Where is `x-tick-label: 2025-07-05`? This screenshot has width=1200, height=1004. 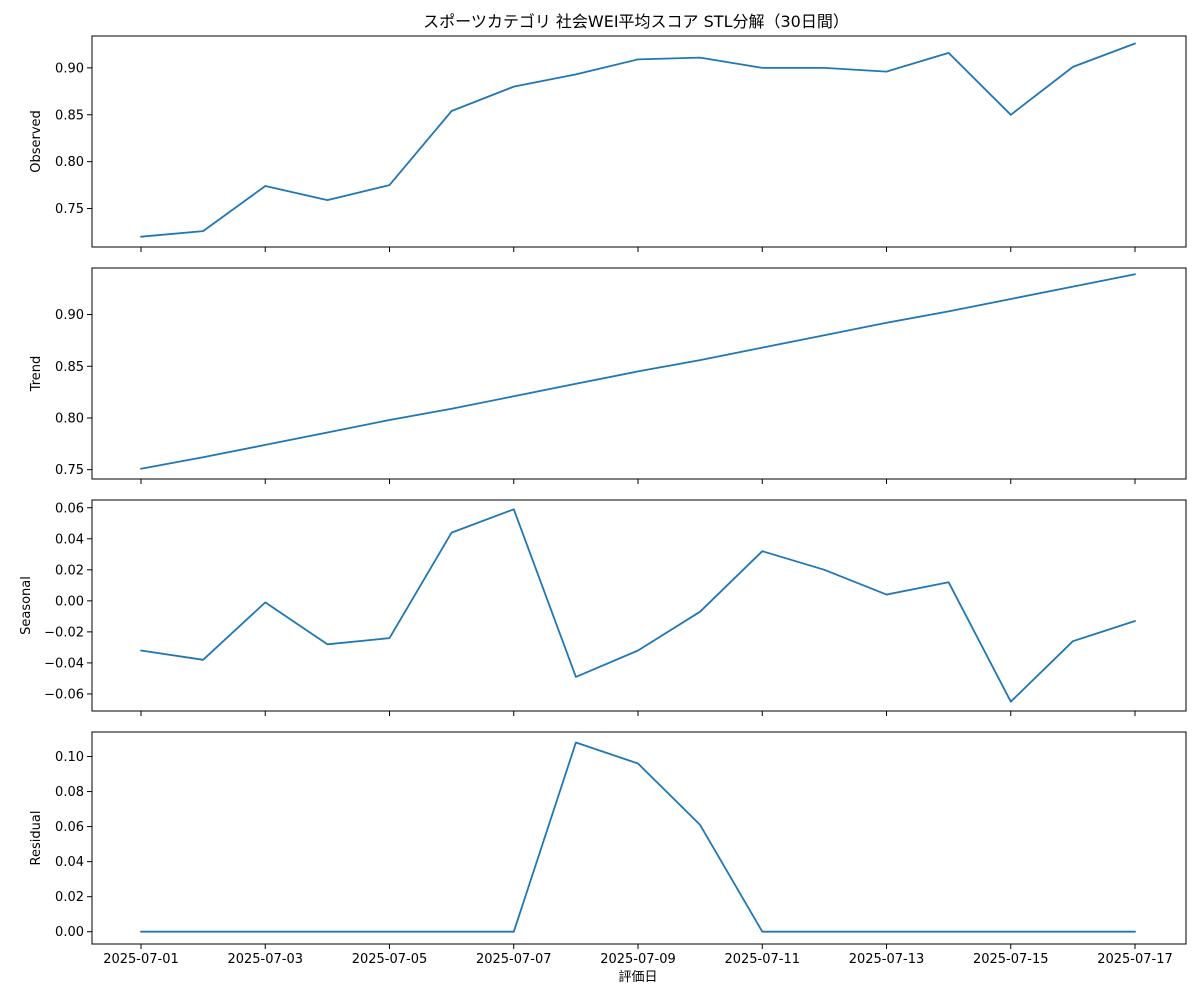
x-tick-label: 2025-07-05 is located at coordinates (390, 959).